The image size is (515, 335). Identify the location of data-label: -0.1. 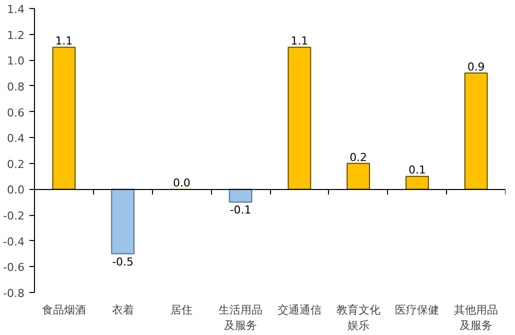
(241, 210).